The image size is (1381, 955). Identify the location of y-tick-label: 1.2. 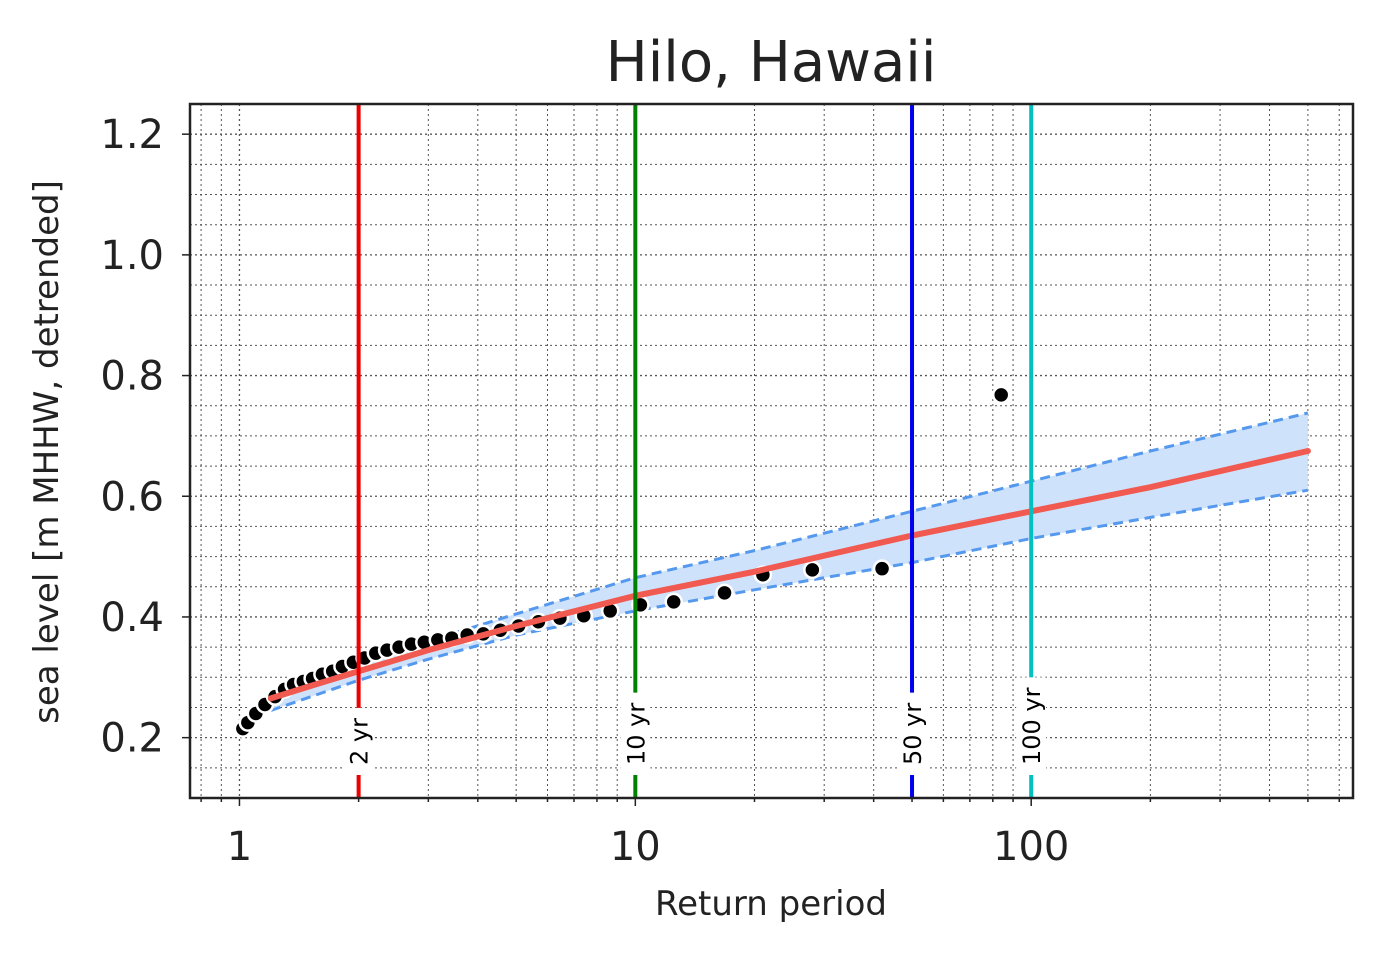
(132, 135).